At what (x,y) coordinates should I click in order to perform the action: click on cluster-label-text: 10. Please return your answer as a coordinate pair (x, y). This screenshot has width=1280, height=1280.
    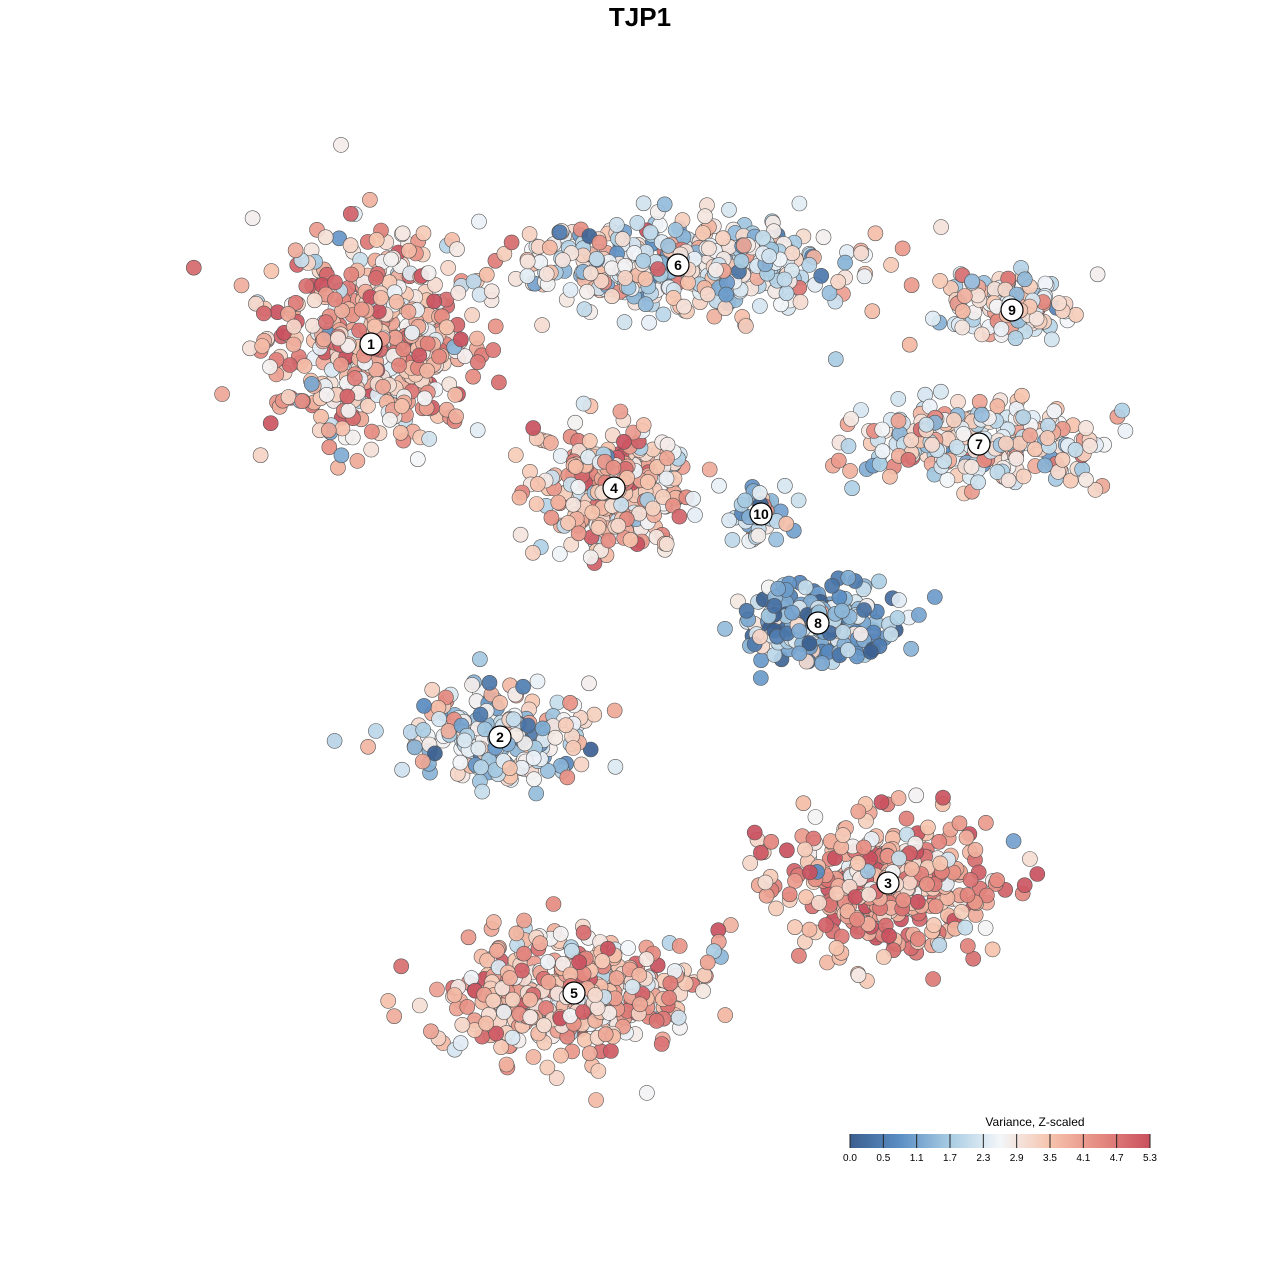
    Looking at the image, I should click on (761, 514).